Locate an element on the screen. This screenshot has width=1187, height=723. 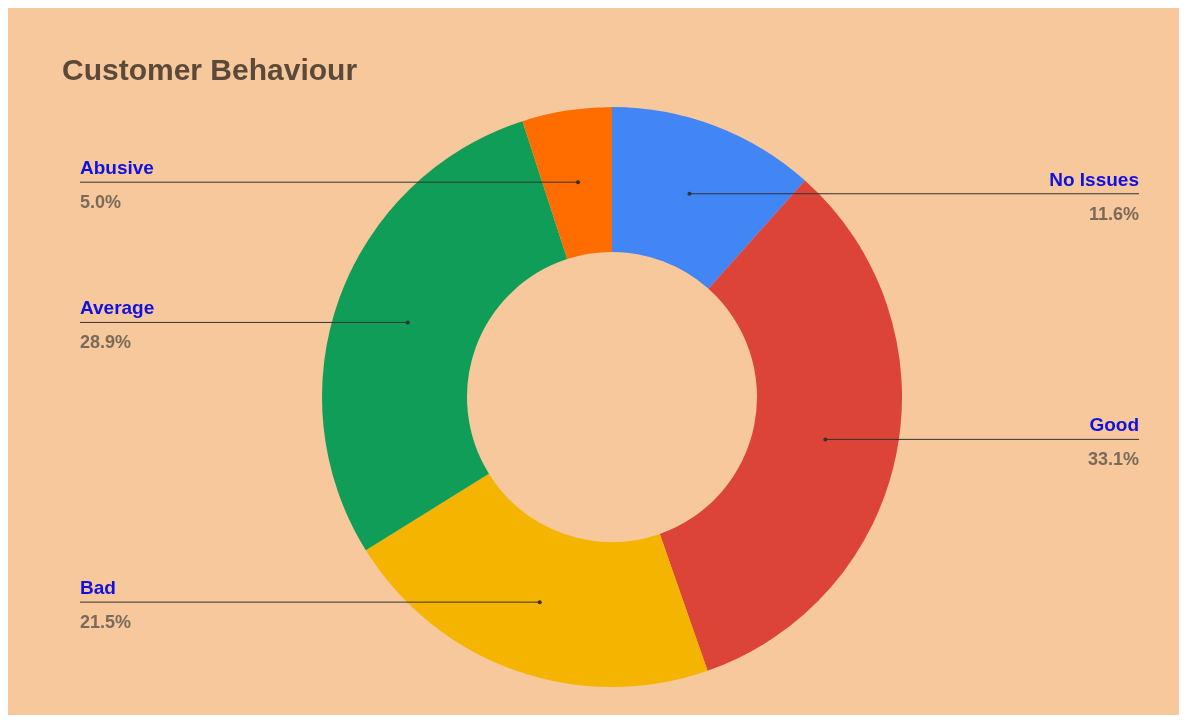
slice-label: No Issues is located at coordinates (1094, 179).